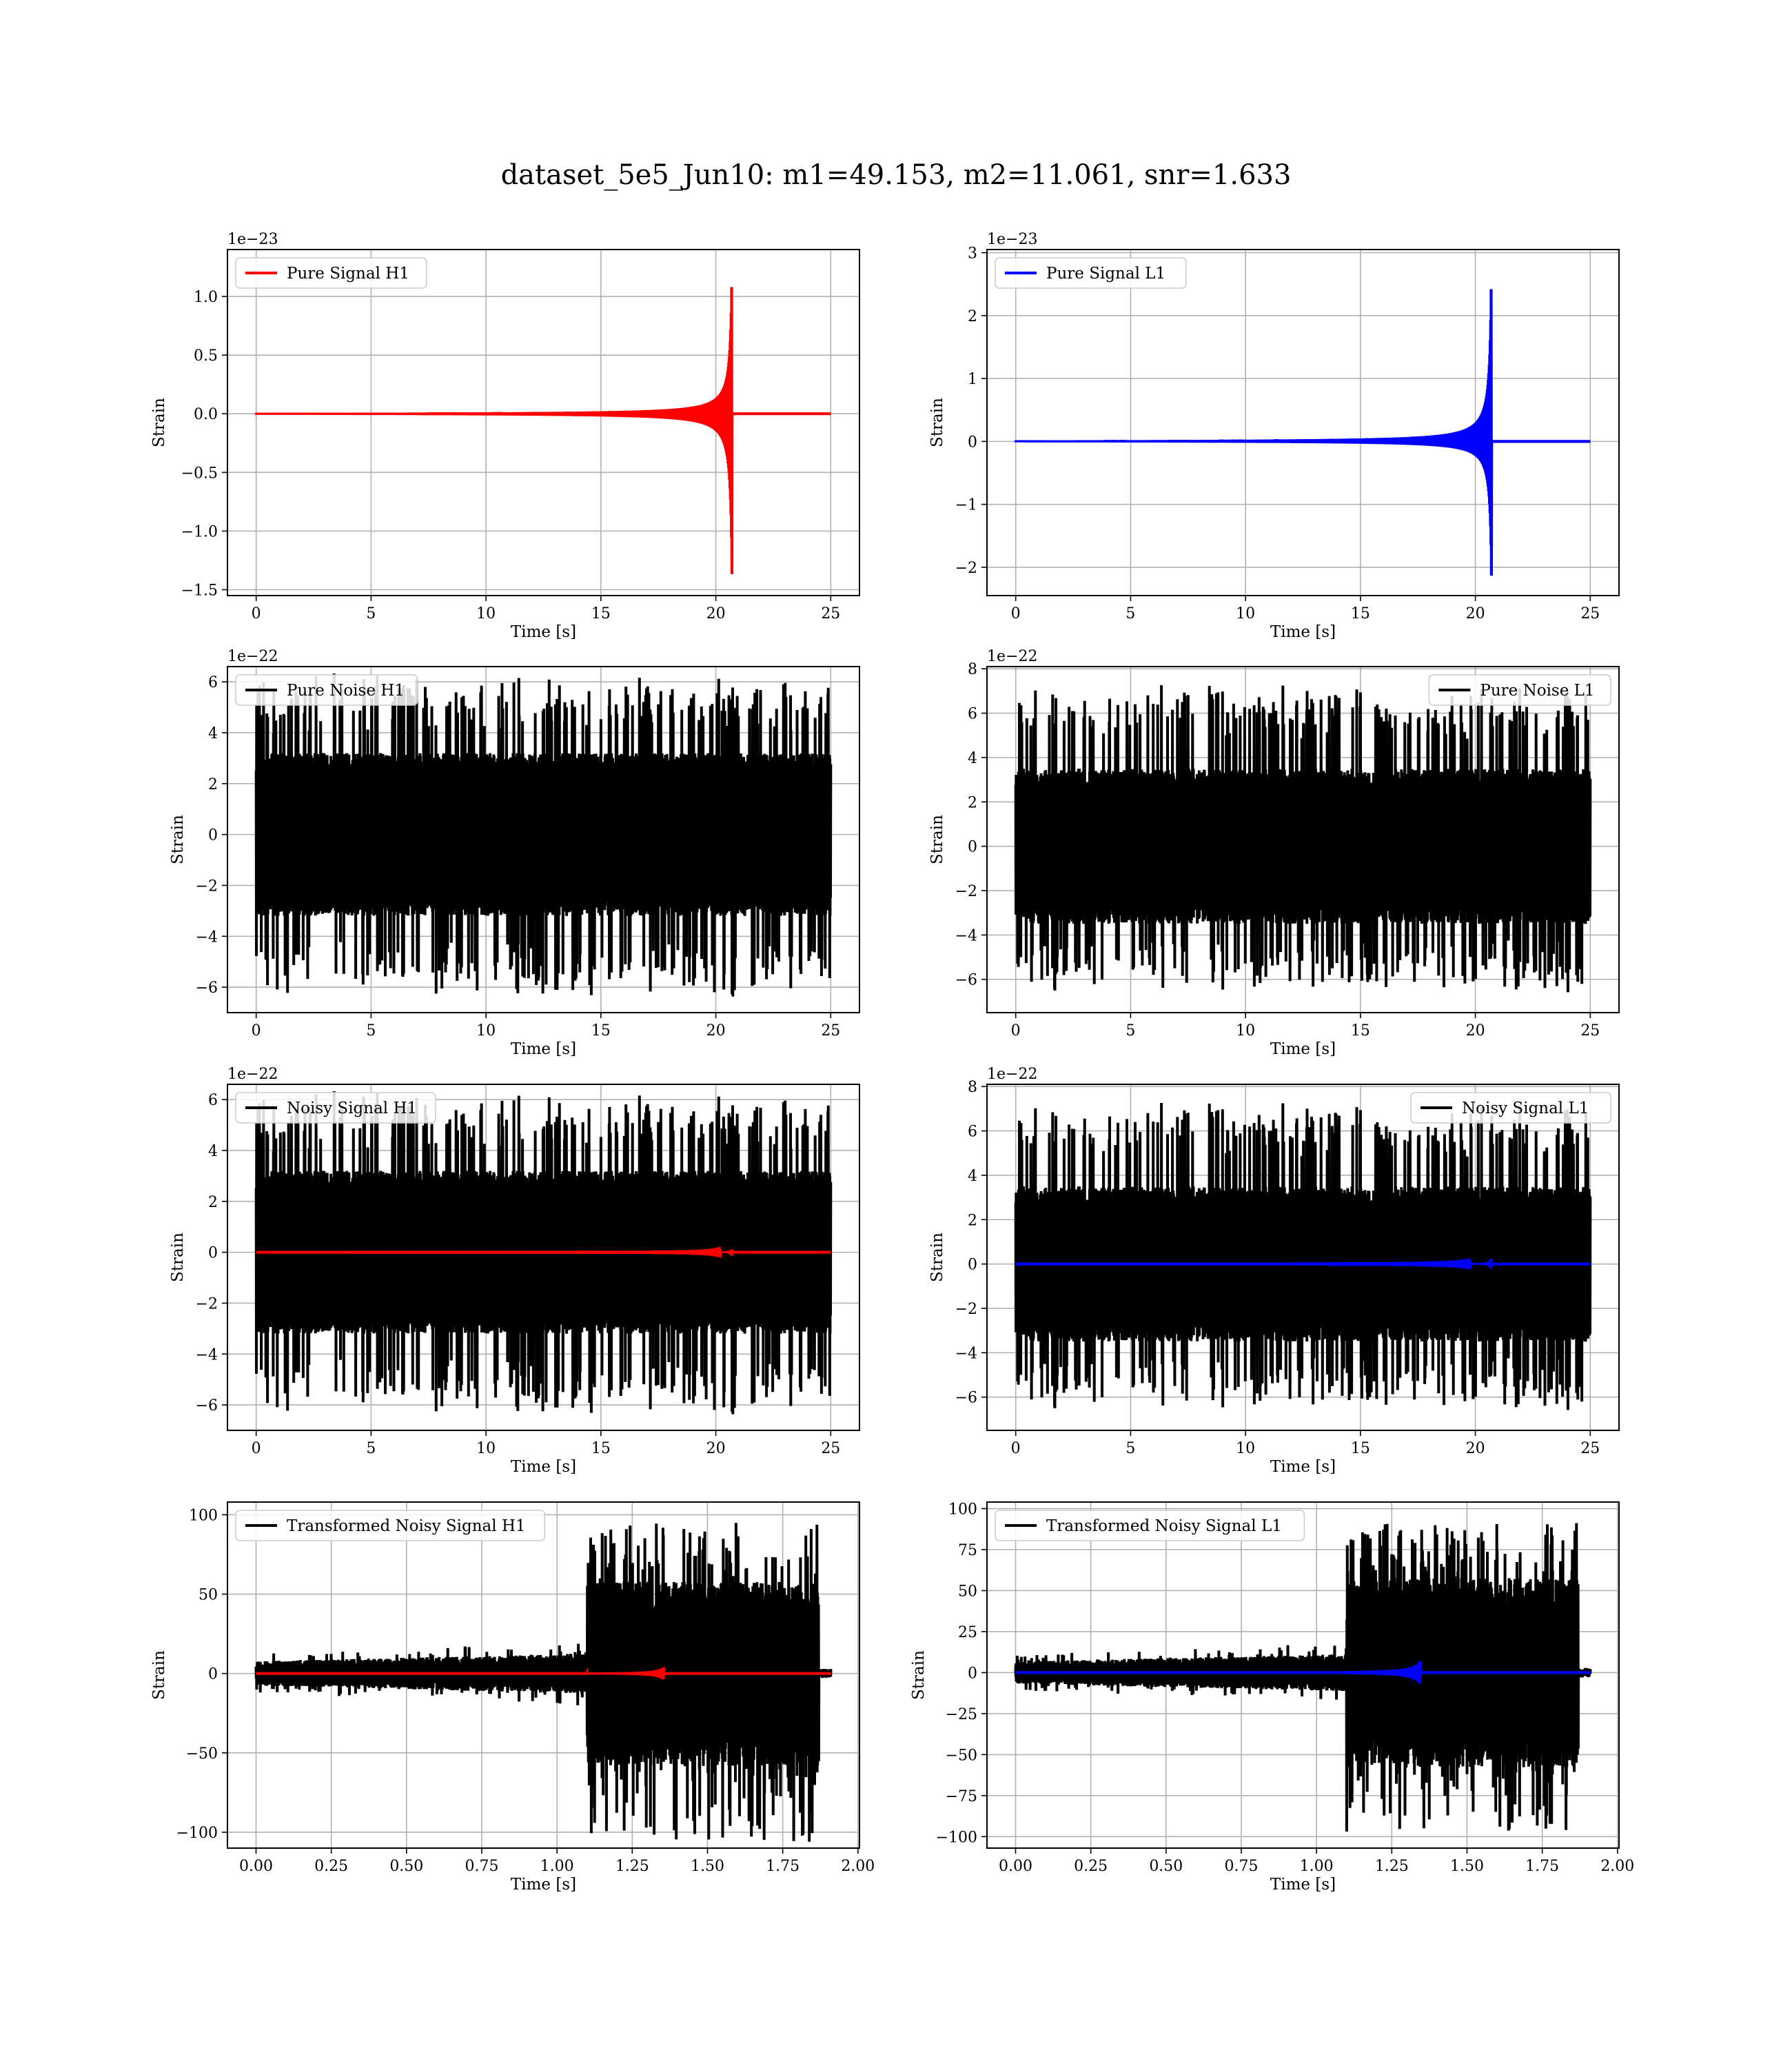 This screenshot has width=1792, height=2068. What do you see at coordinates (1542, 1867) in the screenshot?
I see `panel-7-xtick-label-7: 1.75` at bounding box center [1542, 1867].